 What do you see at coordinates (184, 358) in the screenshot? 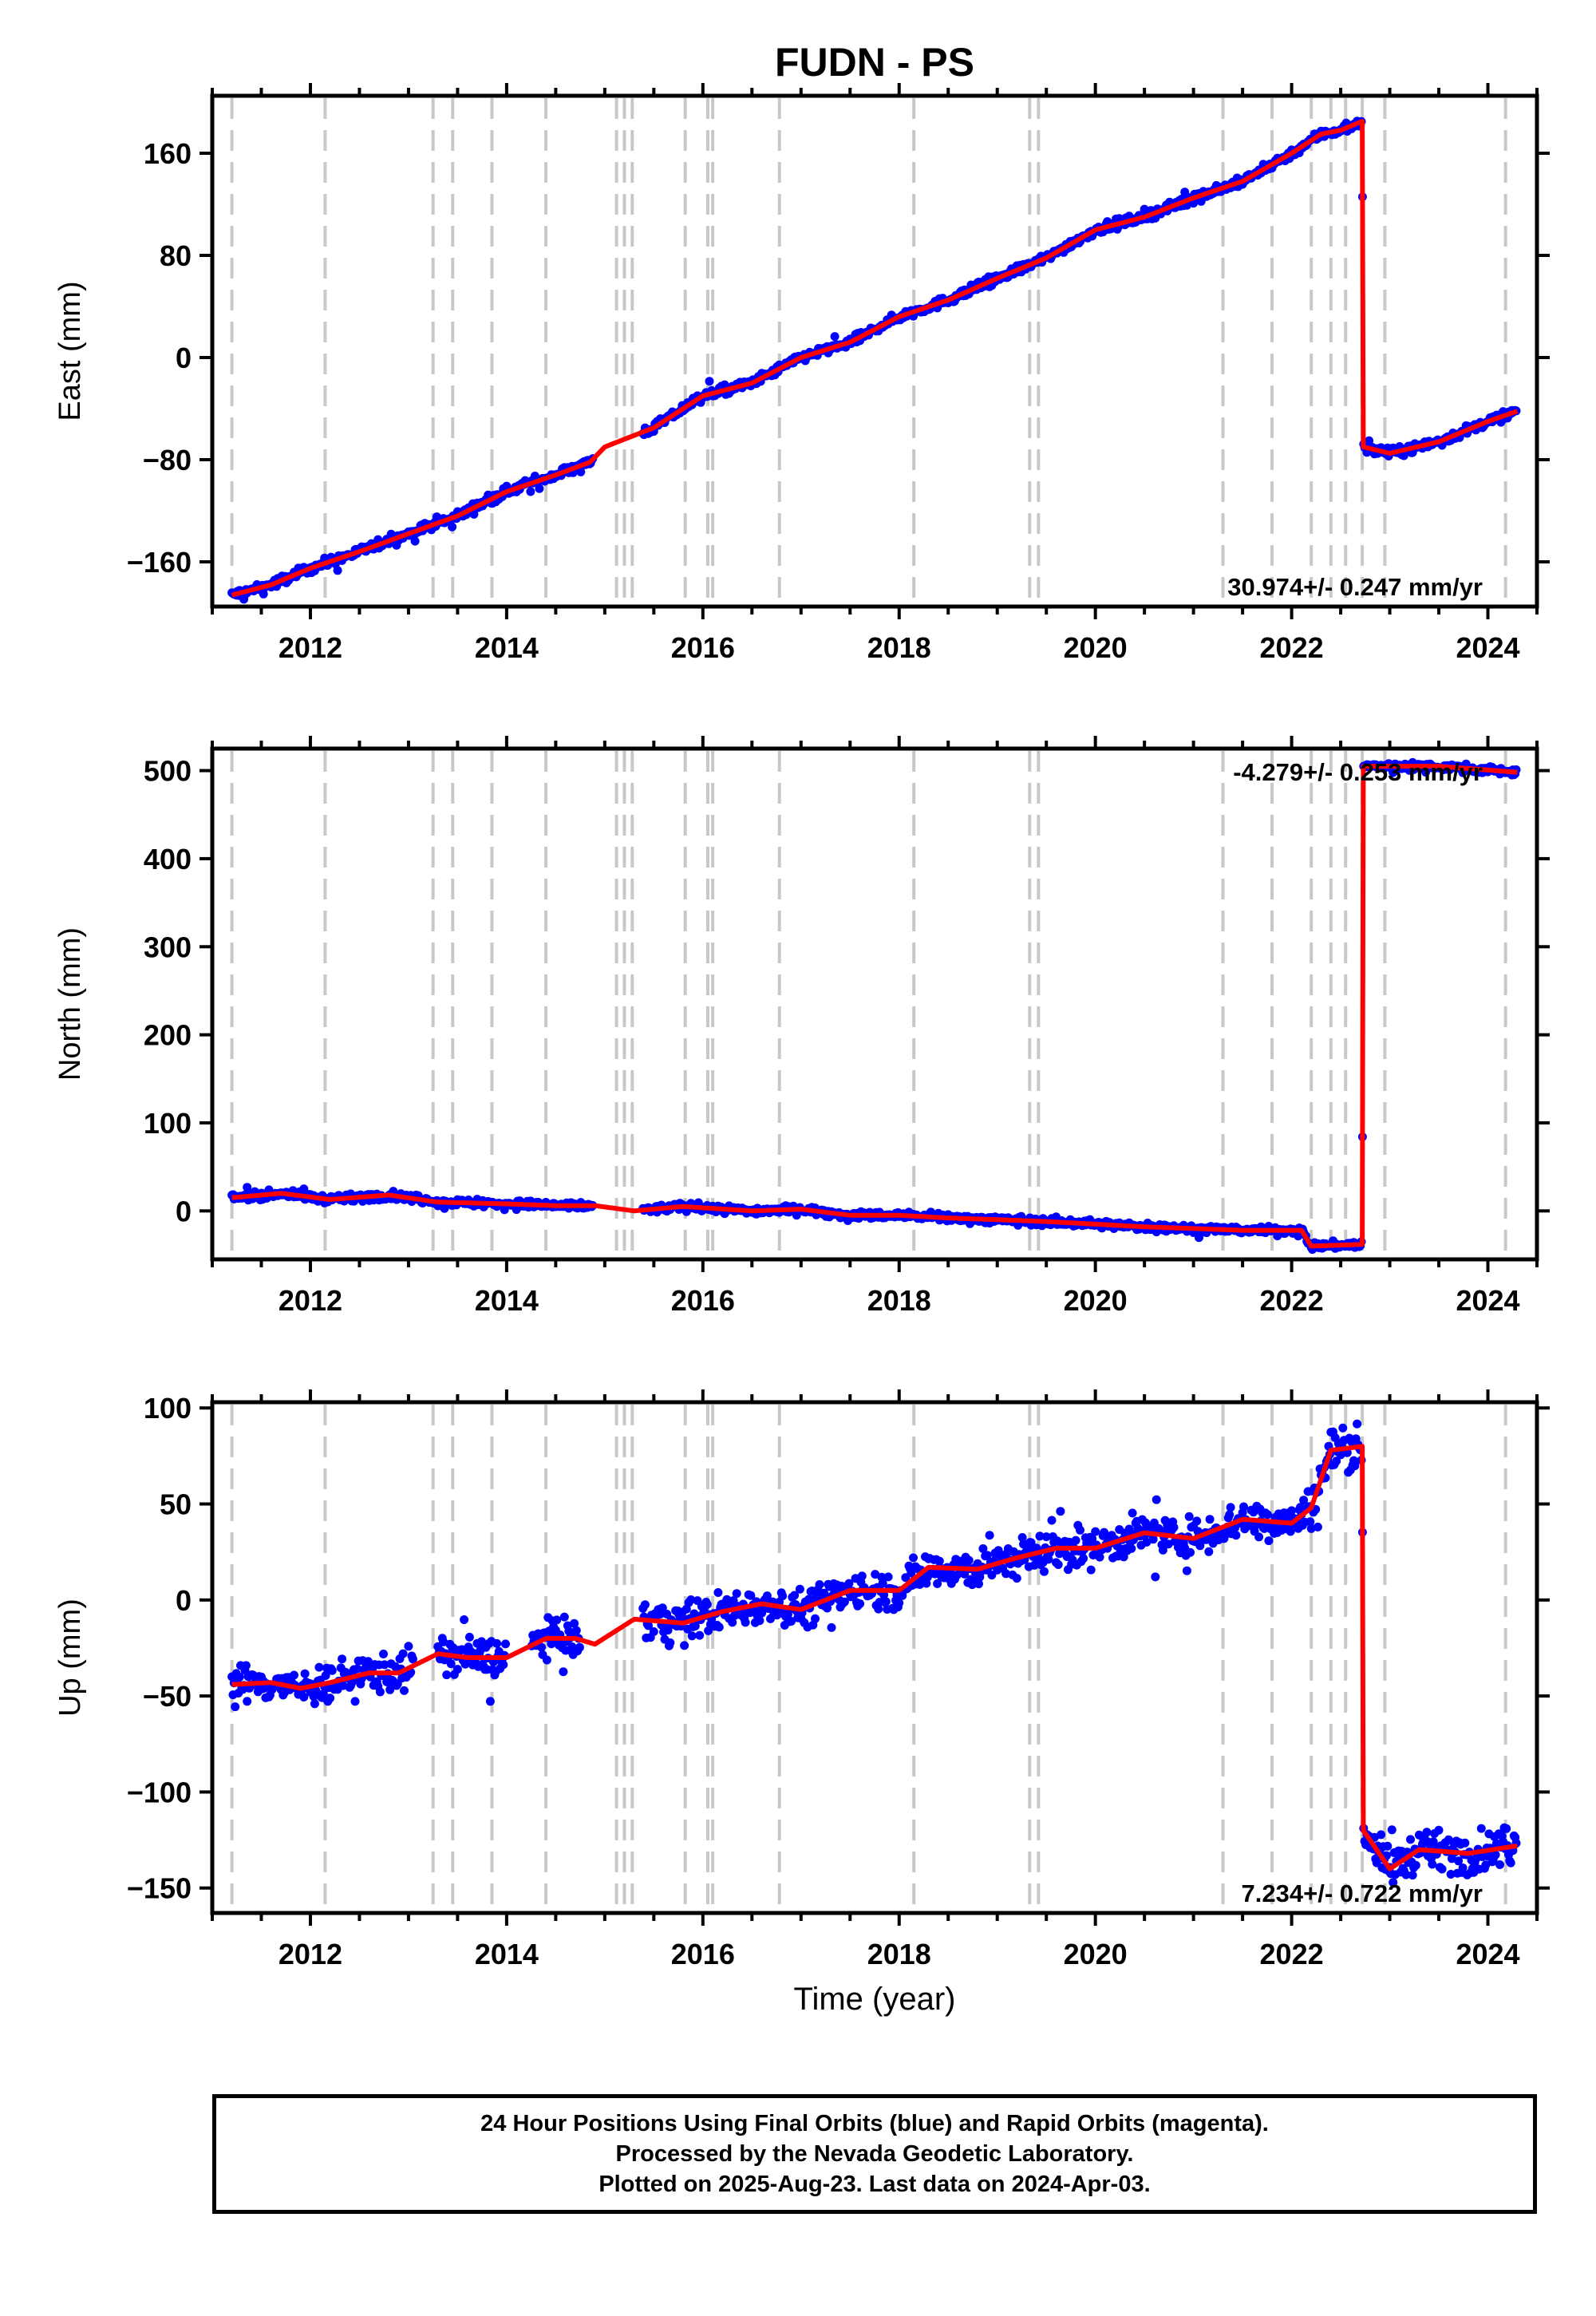
I see `y-tick-label: 0` at bounding box center [184, 358].